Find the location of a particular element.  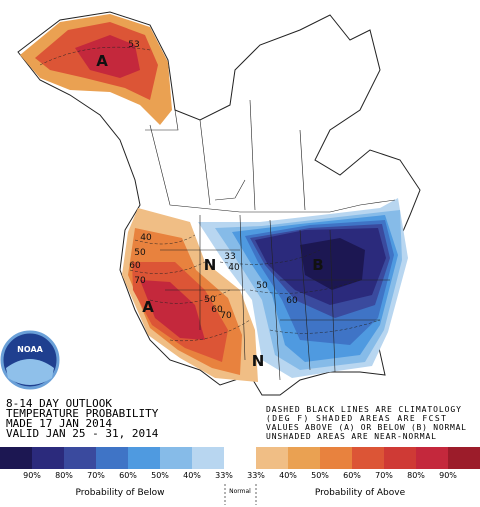

logo-wave is located at coordinates (30, 372).